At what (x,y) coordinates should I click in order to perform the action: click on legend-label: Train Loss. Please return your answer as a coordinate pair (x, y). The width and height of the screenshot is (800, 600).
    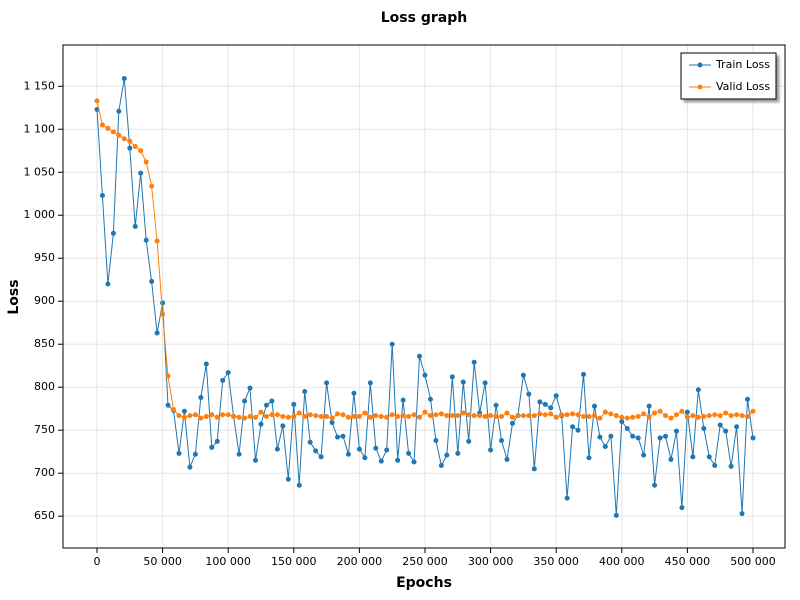
    Looking at the image, I should click on (742, 64).